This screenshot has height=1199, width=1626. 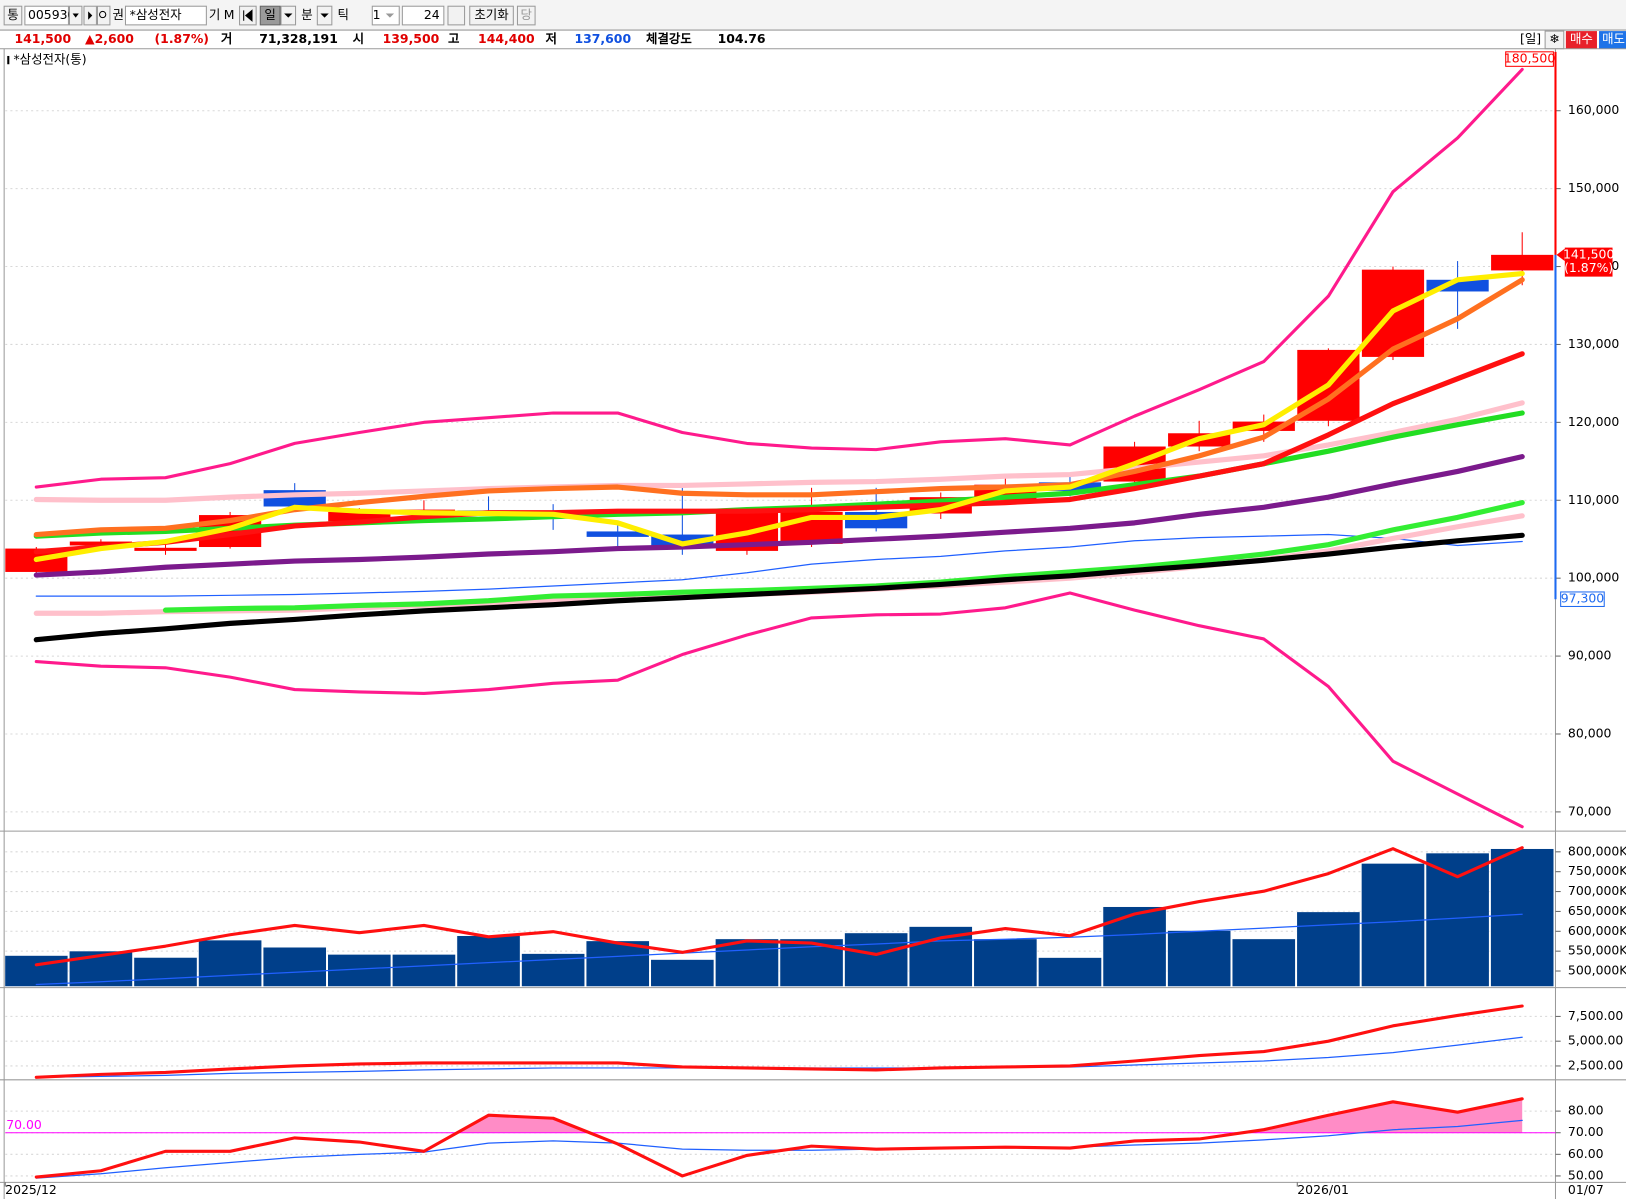 I want to click on search-button, so click(x=103, y=15).